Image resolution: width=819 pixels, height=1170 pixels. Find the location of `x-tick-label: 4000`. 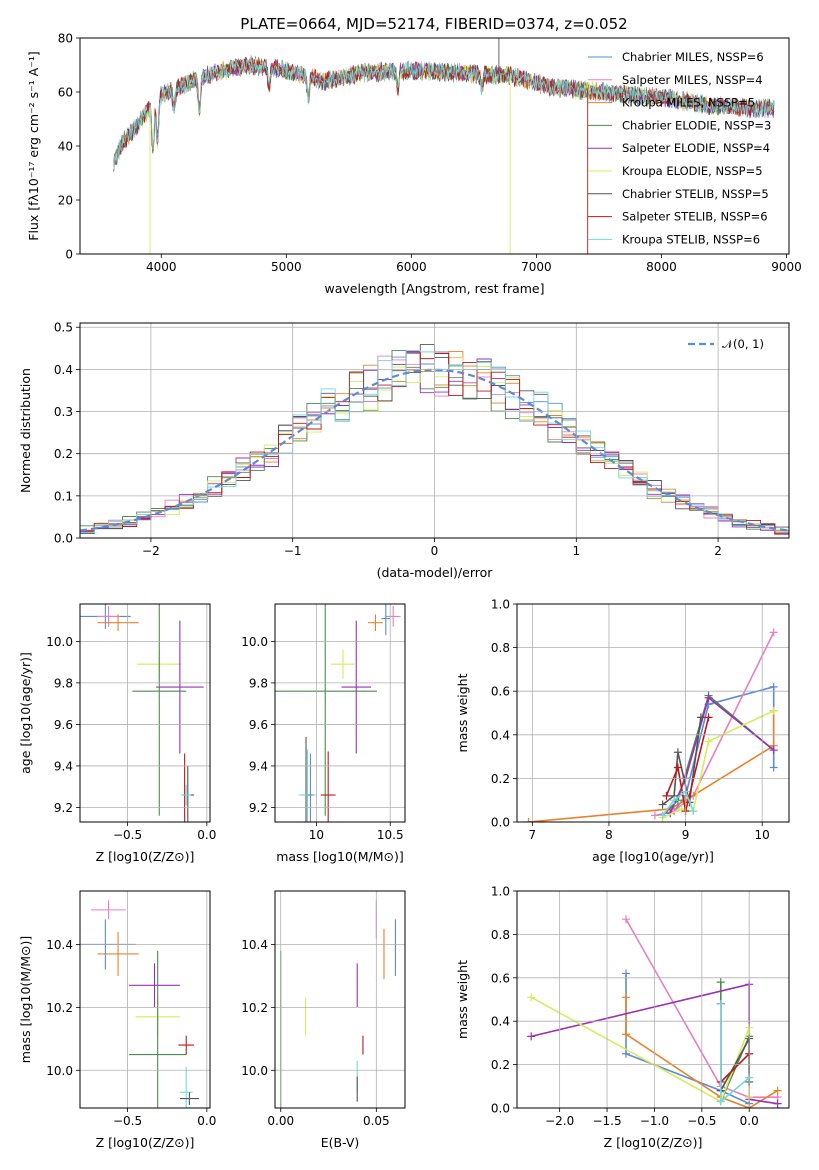

x-tick-label: 4000 is located at coordinates (161, 267).